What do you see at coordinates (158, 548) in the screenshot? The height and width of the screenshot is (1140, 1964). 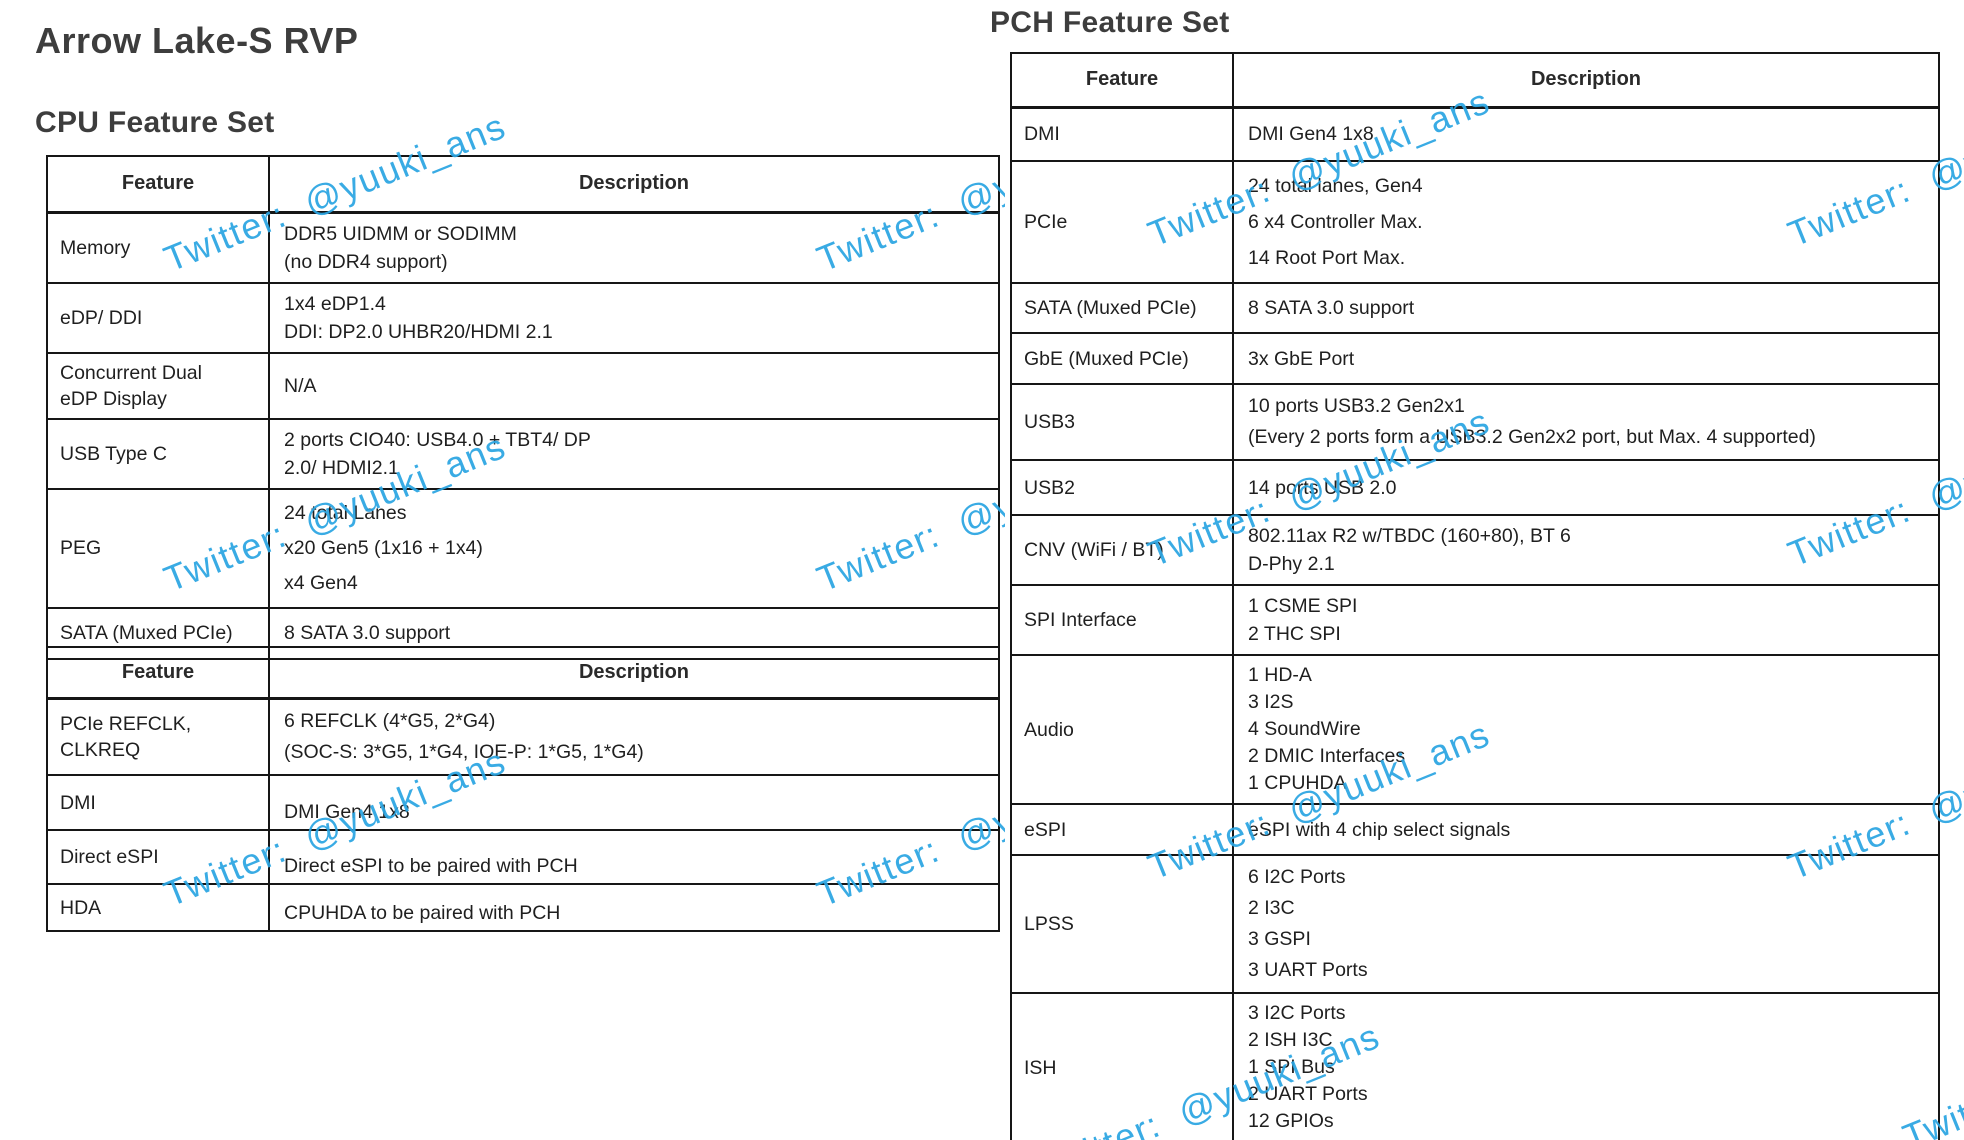 I see `feature-cell: PEG` at bounding box center [158, 548].